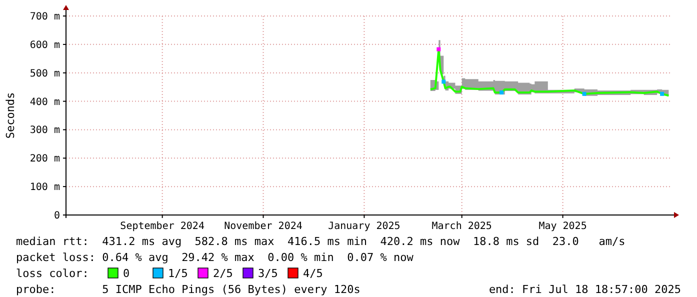 Image resolution: width=697 pixels, height=297 pixels. Describe the element at coordinates (584, 289) in the screenshot. I see `text: end: Fri Jul 18 18:57:00 2025` at that location.